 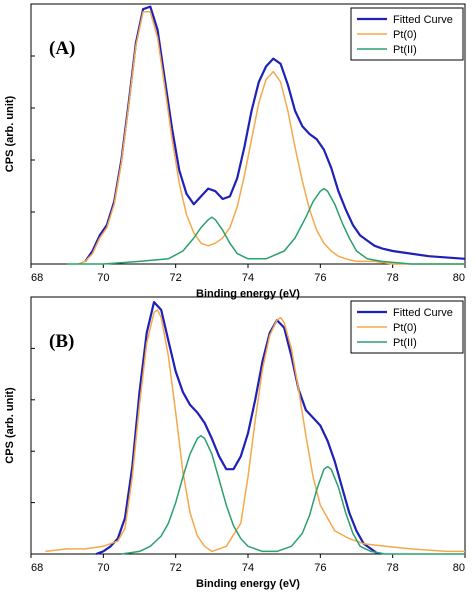 I want to click on panel-label: (B), so click(x=61, y=341).